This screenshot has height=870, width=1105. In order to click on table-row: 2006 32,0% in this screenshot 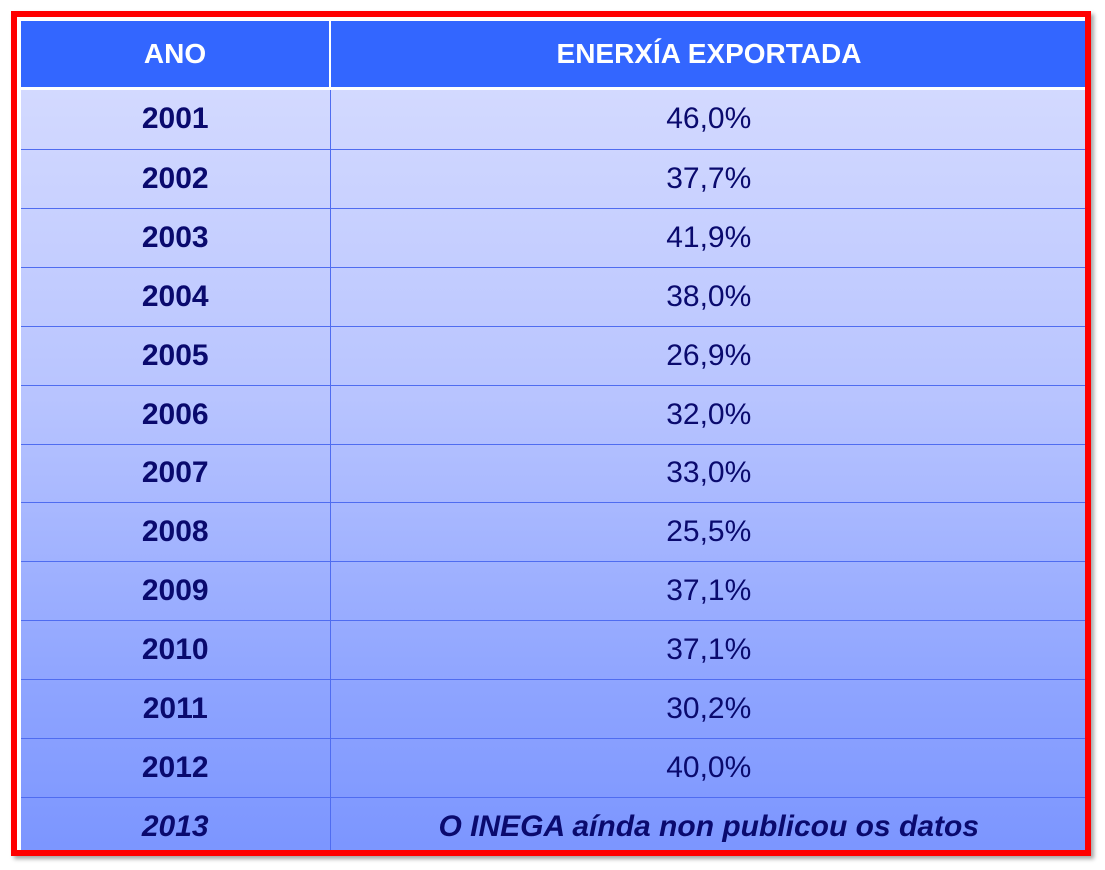, I will do `click(553, 414)`.